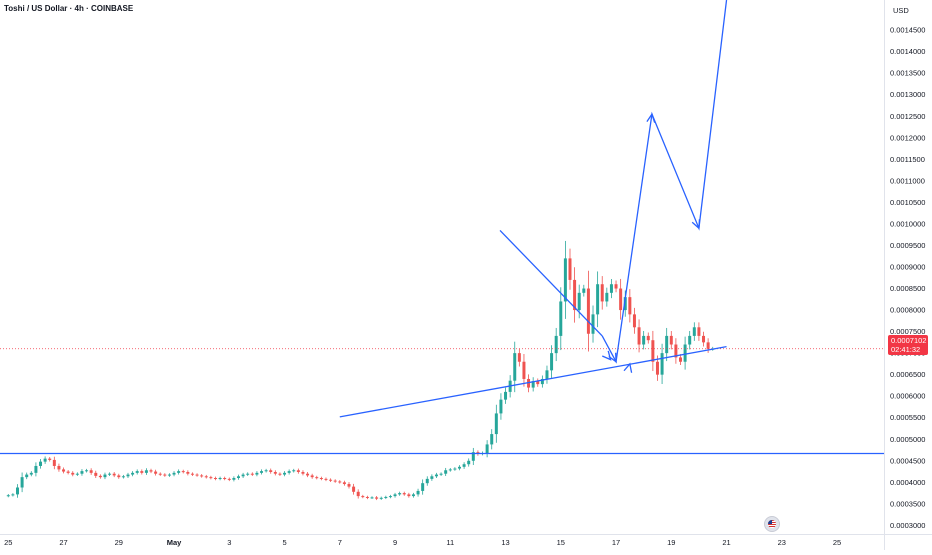 The image size is (932, 555). What do you see at coordinates (395, 542) in the screenshot?
I see `x-tick-label: 9` at bounding box center [395, 542].